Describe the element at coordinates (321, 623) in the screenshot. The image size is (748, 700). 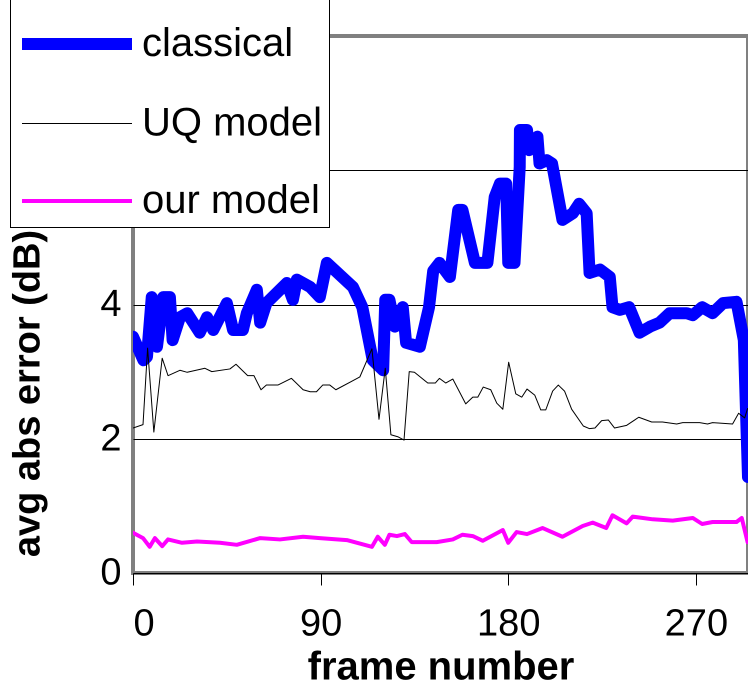
I see `x-tick-label: 90` at that location.